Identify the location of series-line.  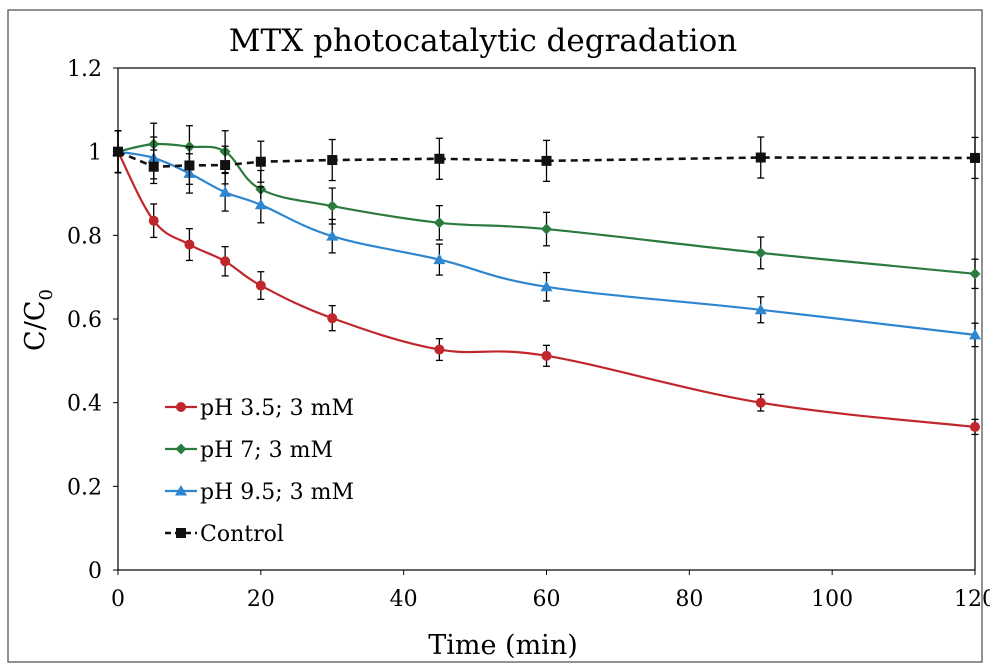
(546, 159).